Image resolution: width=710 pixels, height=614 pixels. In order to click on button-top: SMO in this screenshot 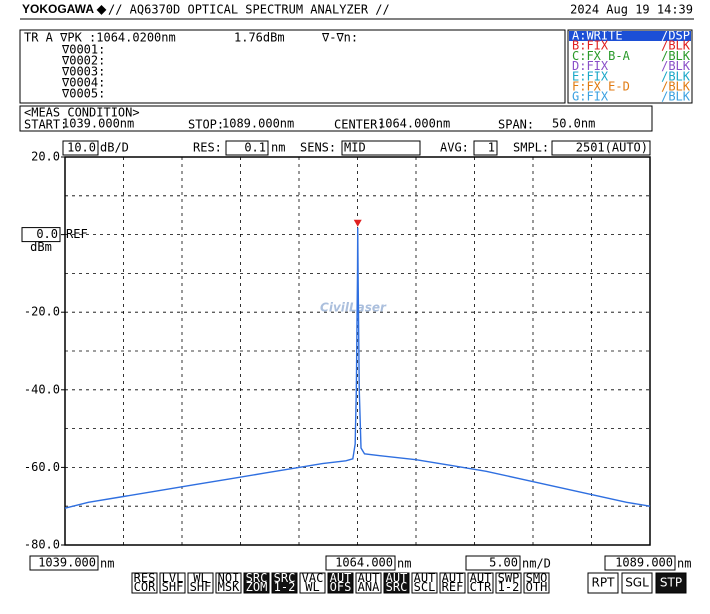, I will do `click(537, 578)`.